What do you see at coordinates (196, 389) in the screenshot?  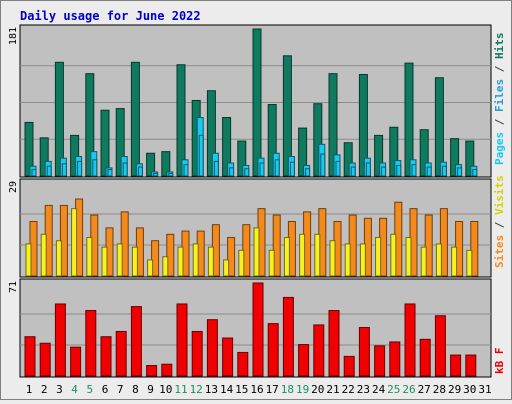 I see `x-tick-label: 12` at bounding box center [196, 389].